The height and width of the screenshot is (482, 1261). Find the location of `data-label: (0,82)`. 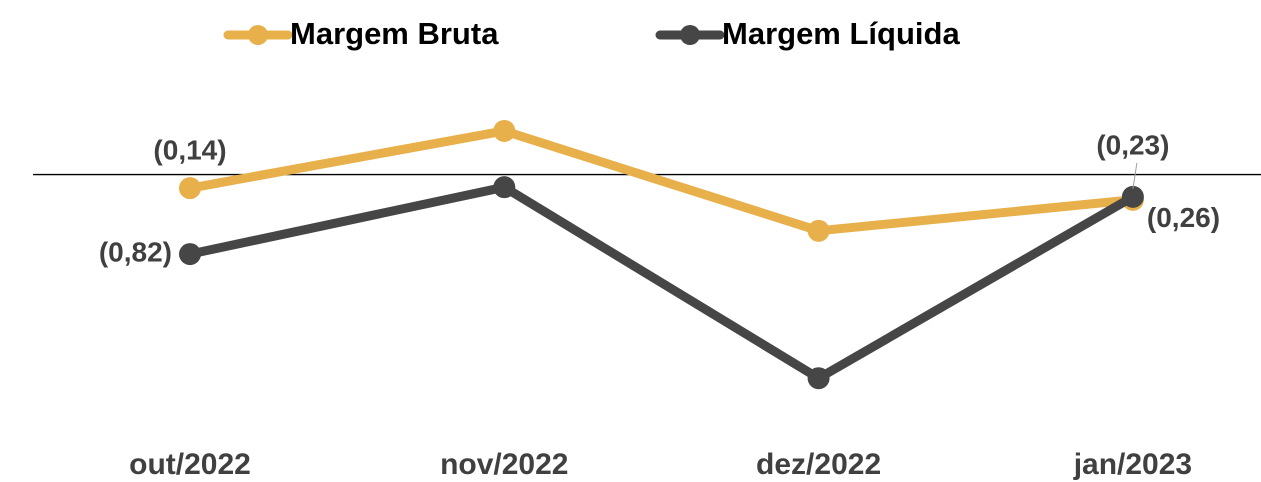

data-label: (0,82) is located at coordinates (135, 251).